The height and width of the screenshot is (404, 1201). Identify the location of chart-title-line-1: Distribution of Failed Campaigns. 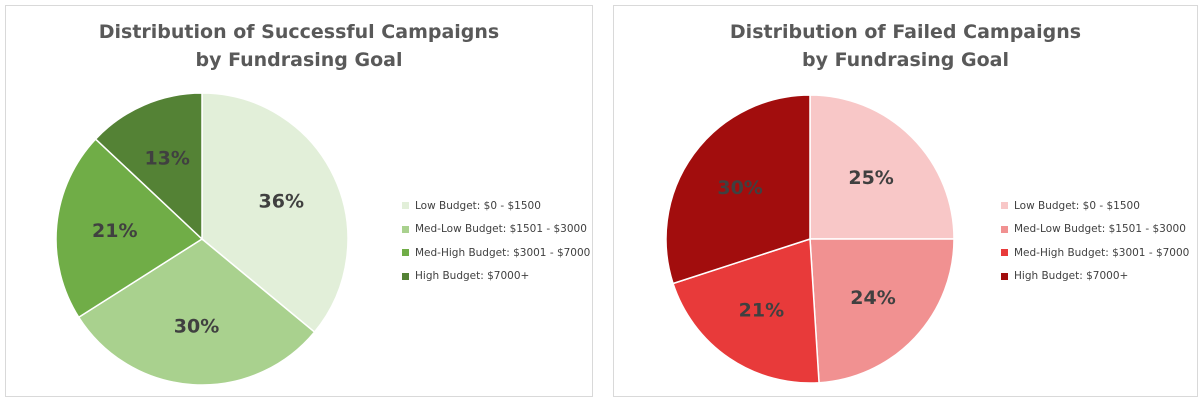
(905, 32).